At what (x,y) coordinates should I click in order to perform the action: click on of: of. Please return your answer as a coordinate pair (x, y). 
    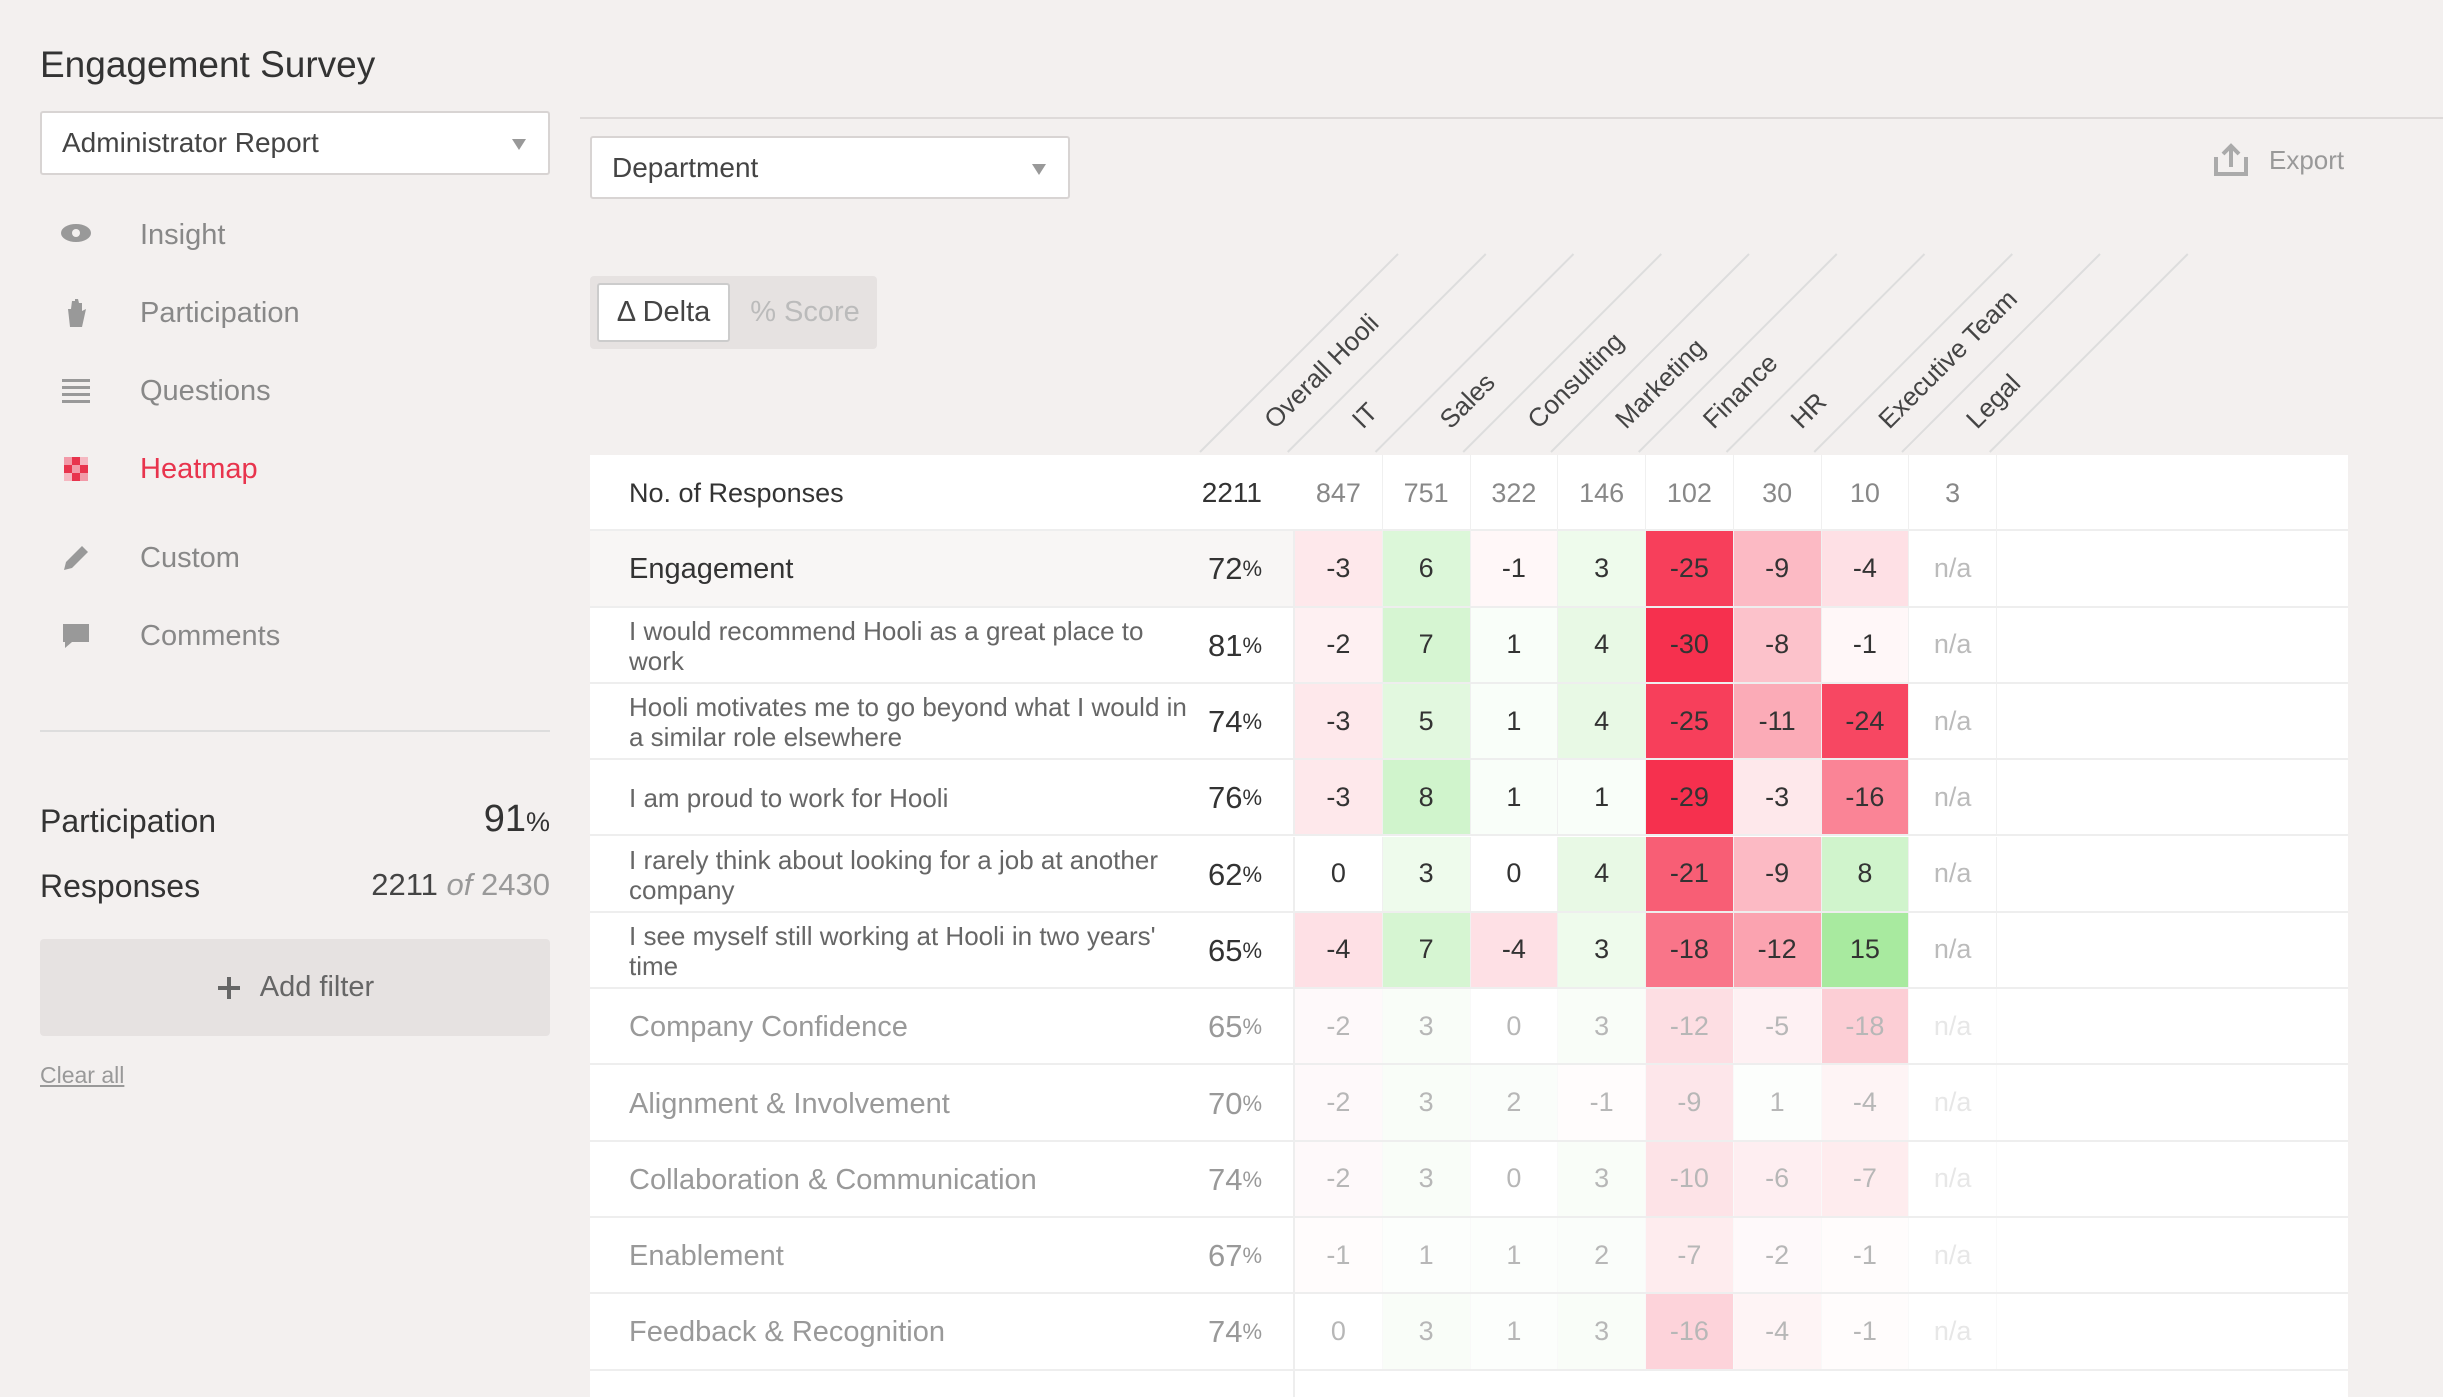
    Looking at the image, I should click on (459, 884).